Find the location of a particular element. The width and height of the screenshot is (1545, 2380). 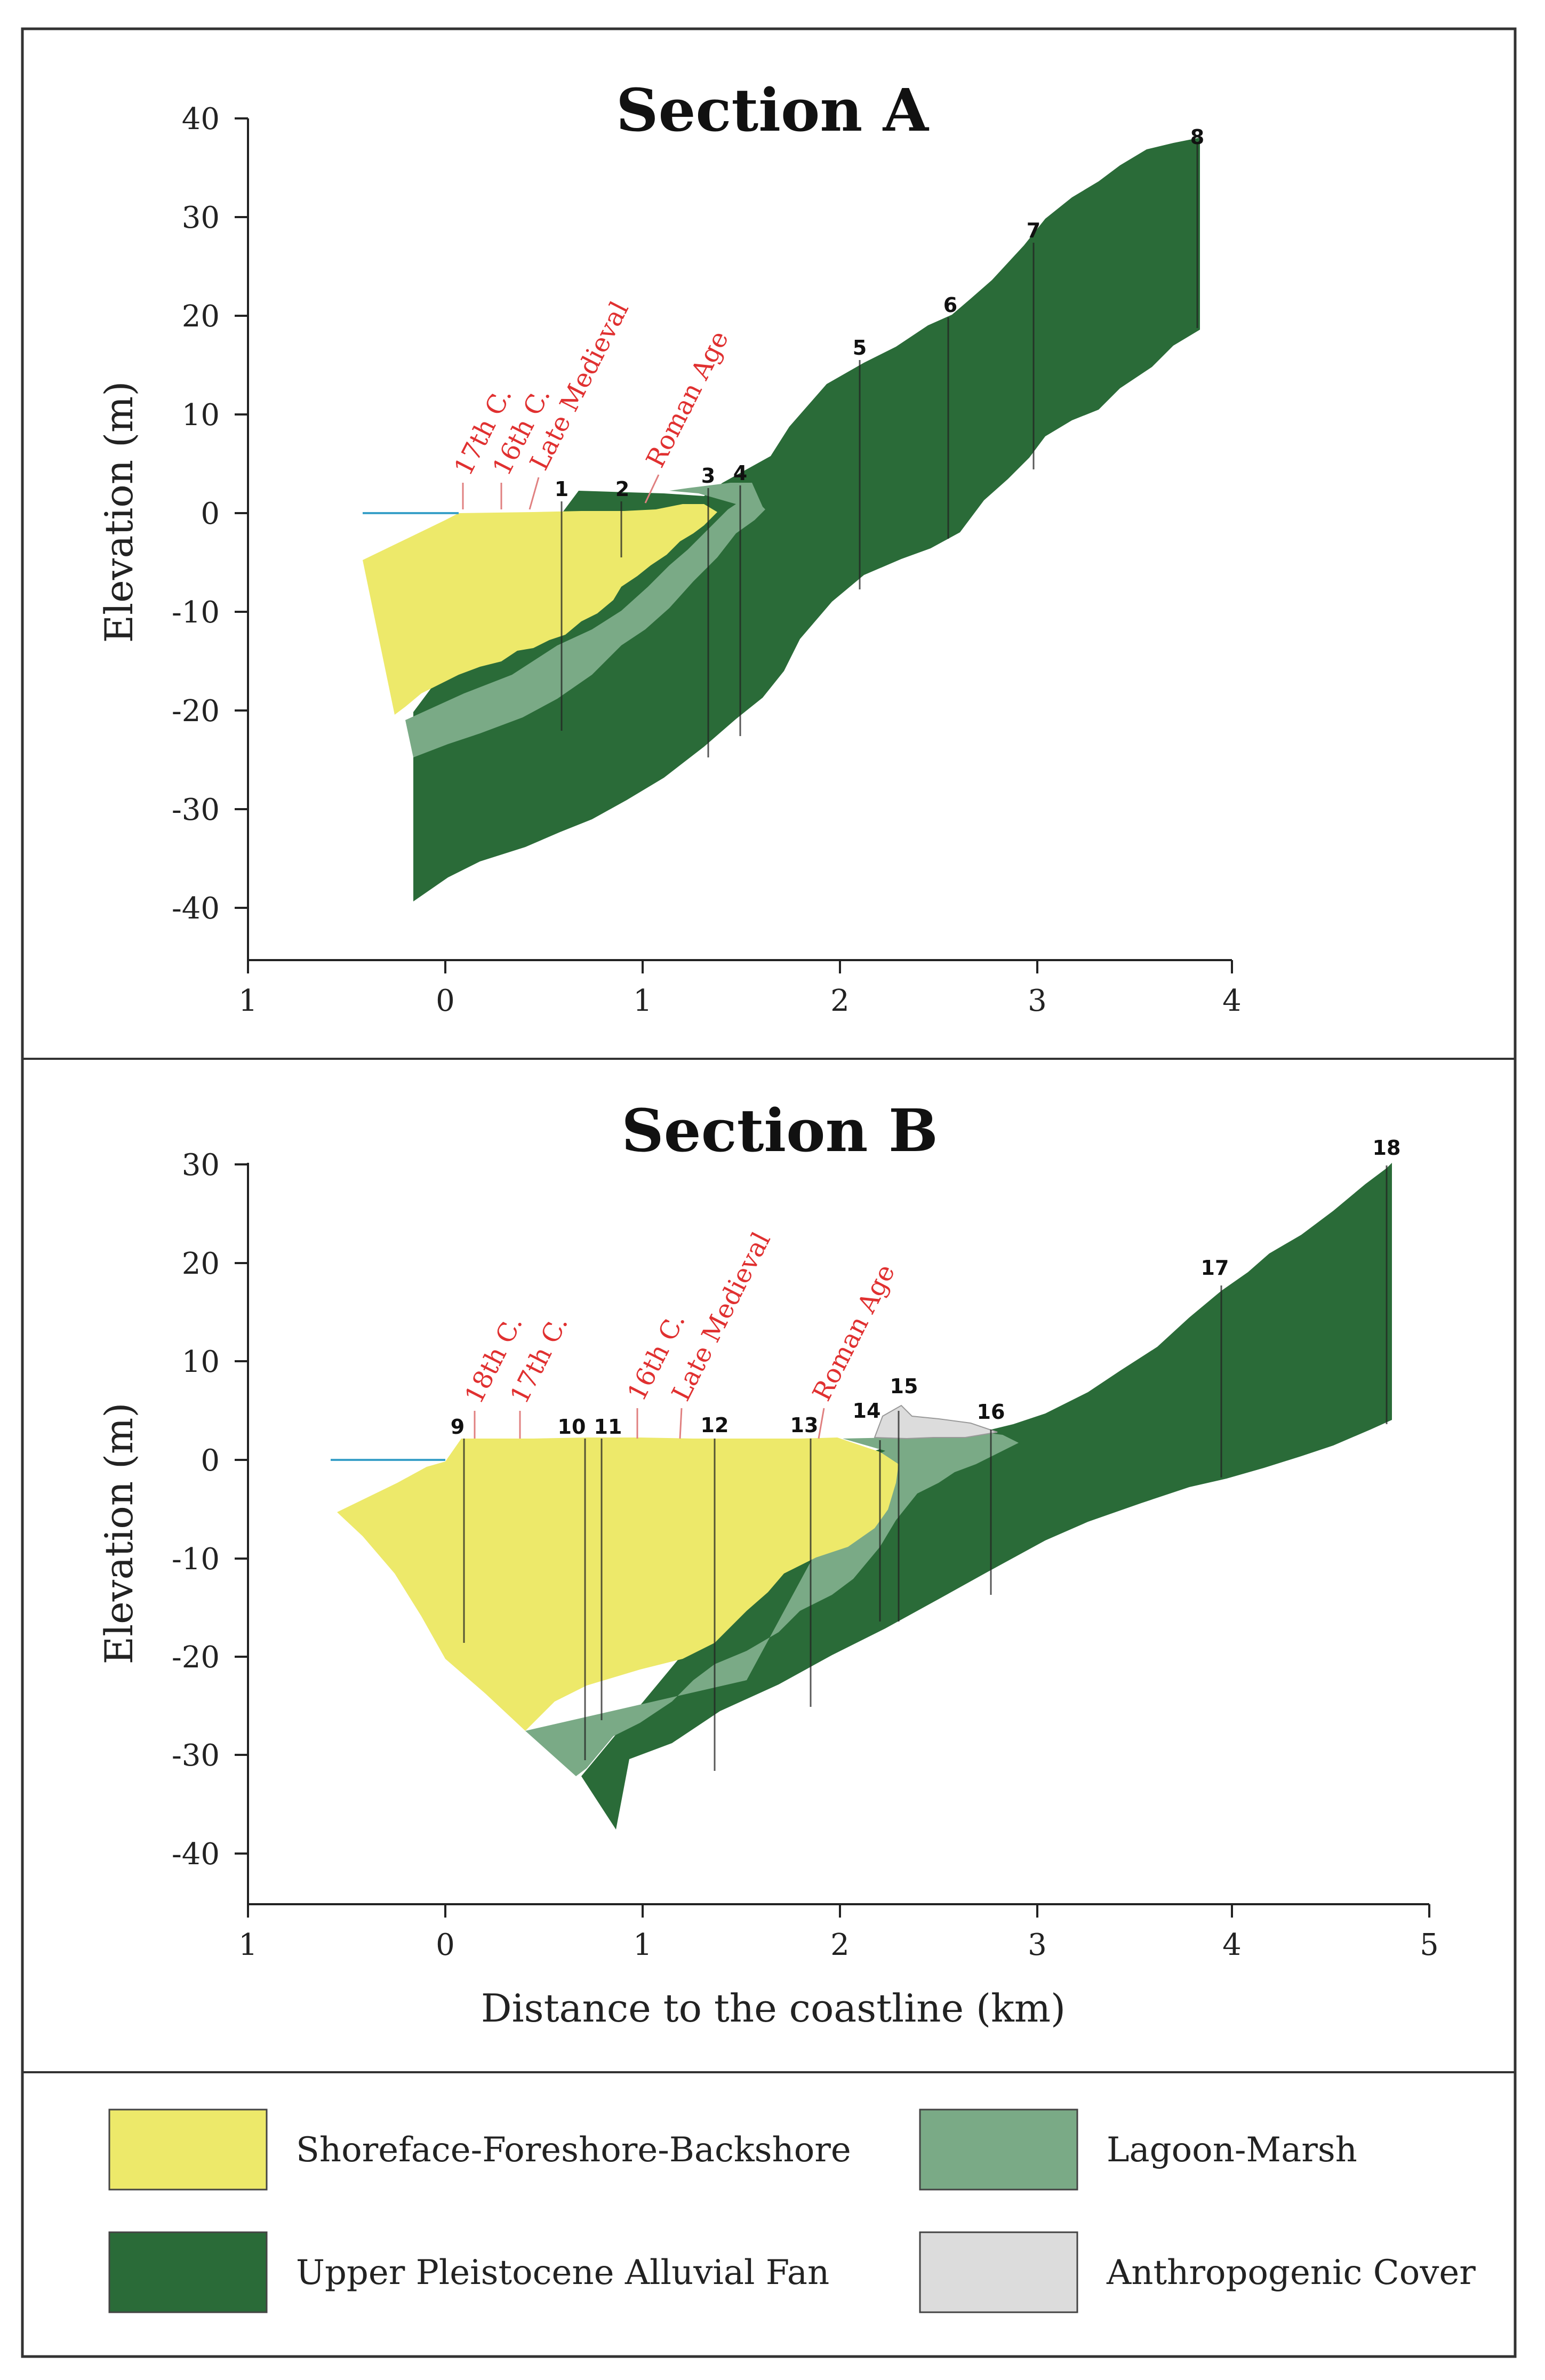

section-b-core-labels: 9 10 11 12 13 14 15 16 17 18 is located at coordinates (926, 1287).